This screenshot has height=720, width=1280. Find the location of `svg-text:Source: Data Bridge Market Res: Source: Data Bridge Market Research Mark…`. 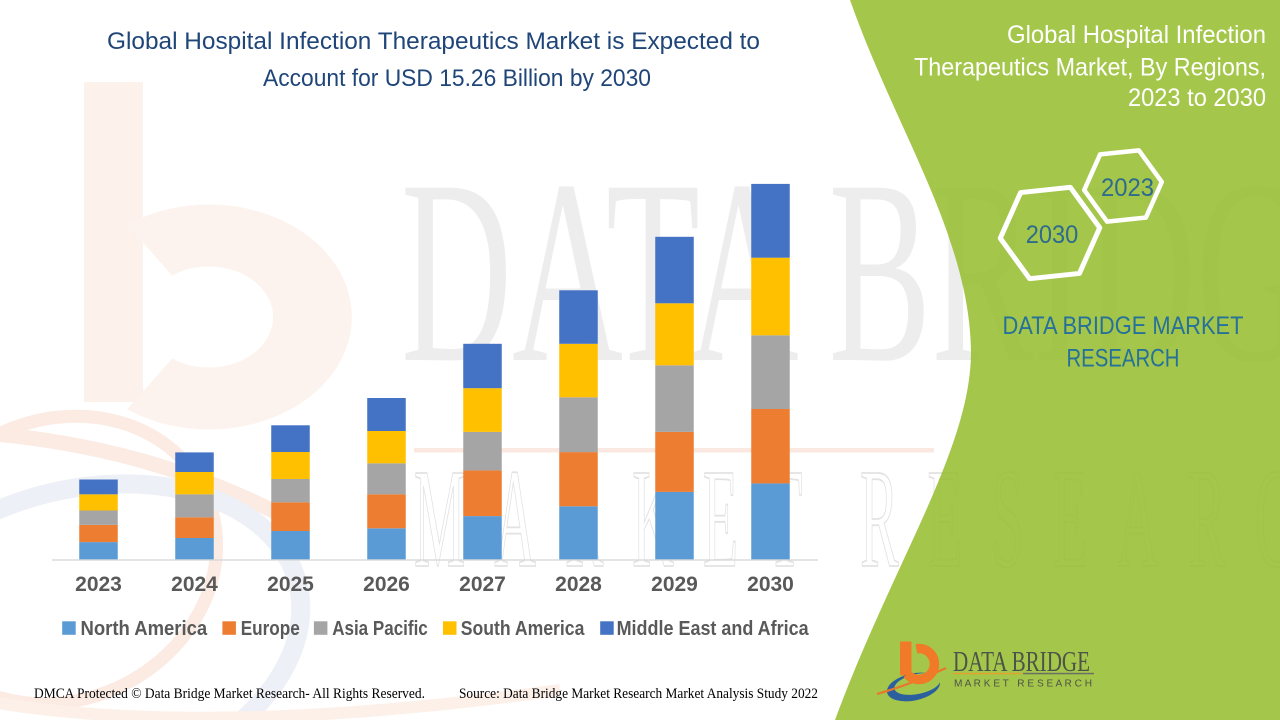

svg-text:Source: Data Bridge Market Res: Source: Data Bridge Market Research Mark… is located at coordinates (638, 694).